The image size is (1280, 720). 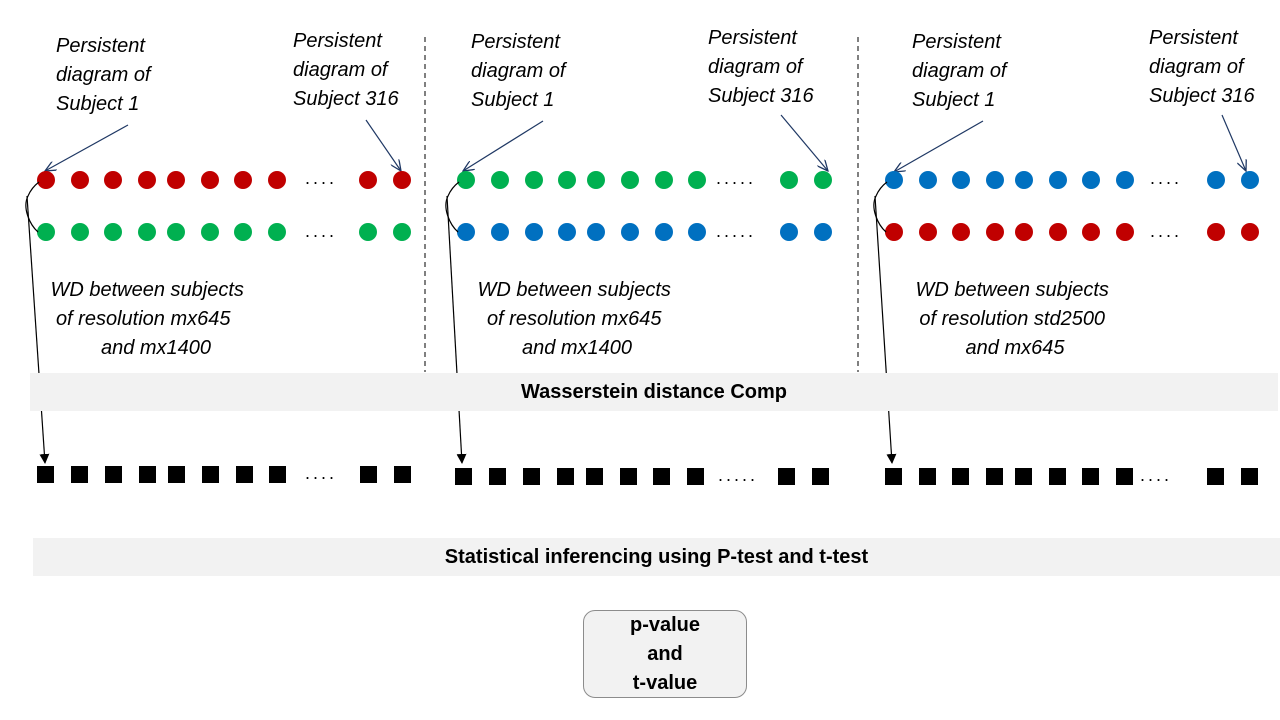 What do you see at coordinates (653, 391) in the screenshot?
I see `wasserstein-distance-label: Wasserstein distance Comp` at bounding box center [653, 391].